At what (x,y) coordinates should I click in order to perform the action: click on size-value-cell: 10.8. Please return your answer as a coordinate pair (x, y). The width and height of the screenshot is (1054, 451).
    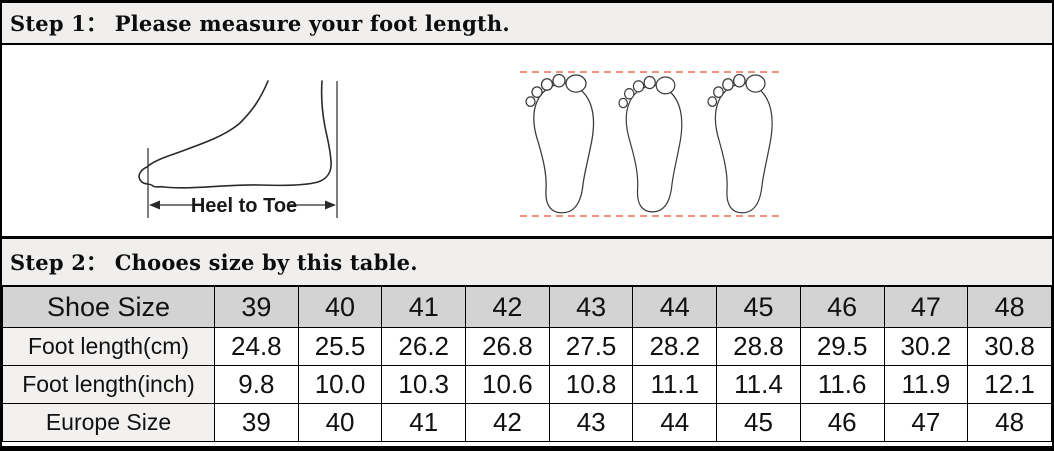
    Looking at the image, I should click on (591, 384).